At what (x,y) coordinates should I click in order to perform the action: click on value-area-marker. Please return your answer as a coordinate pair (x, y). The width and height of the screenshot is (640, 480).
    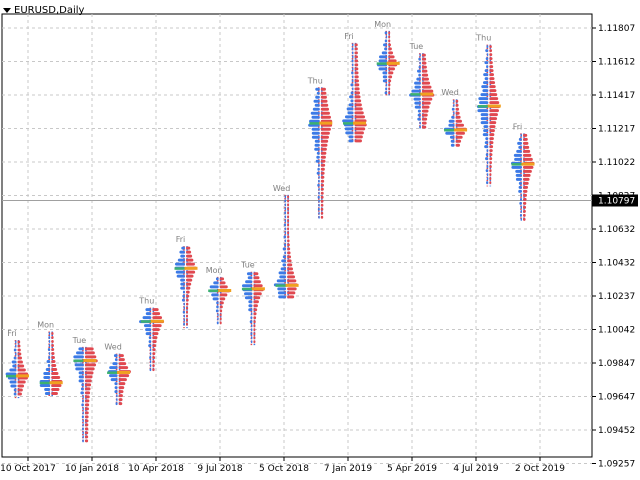
    Looking at the image, I should click on (382, 63).